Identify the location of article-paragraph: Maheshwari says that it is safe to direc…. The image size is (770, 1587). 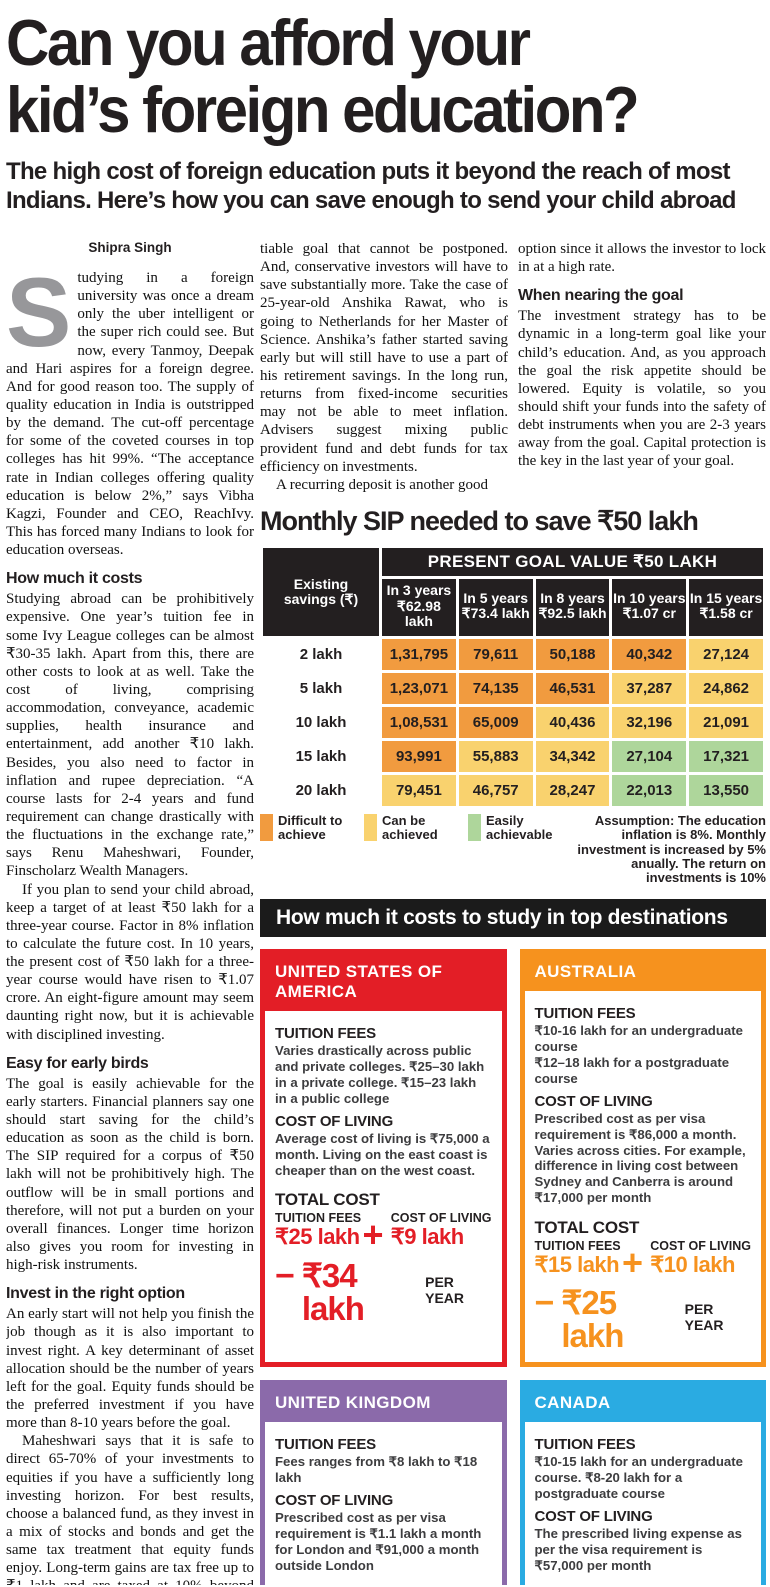
(130, 1509).